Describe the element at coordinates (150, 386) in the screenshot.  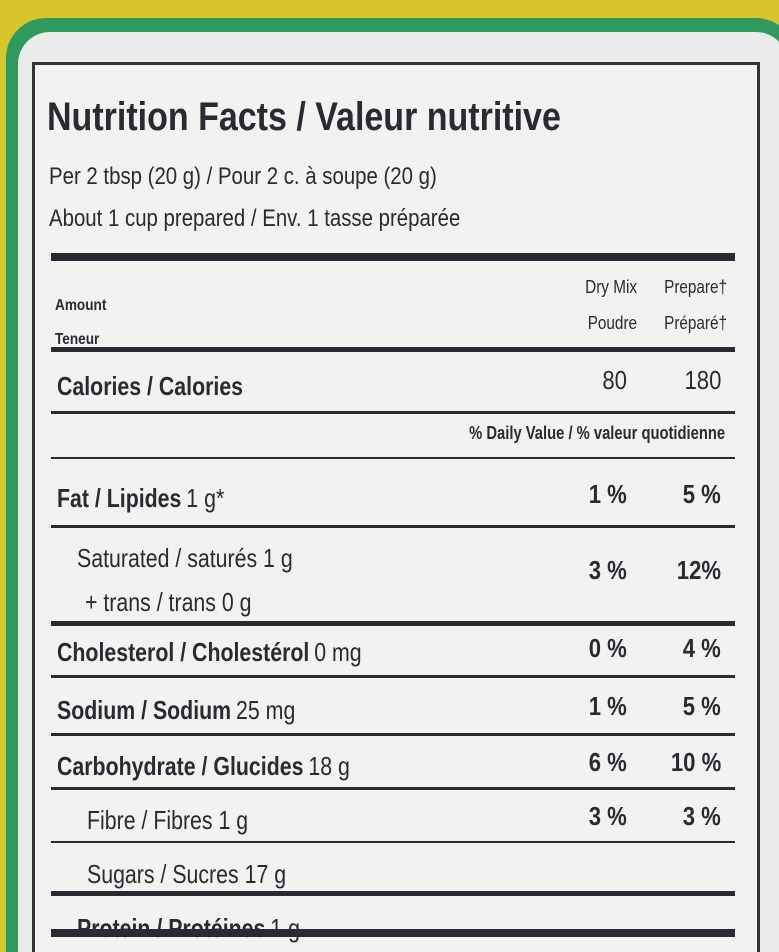
I see `calories-label: Calories / Calories` at that location.